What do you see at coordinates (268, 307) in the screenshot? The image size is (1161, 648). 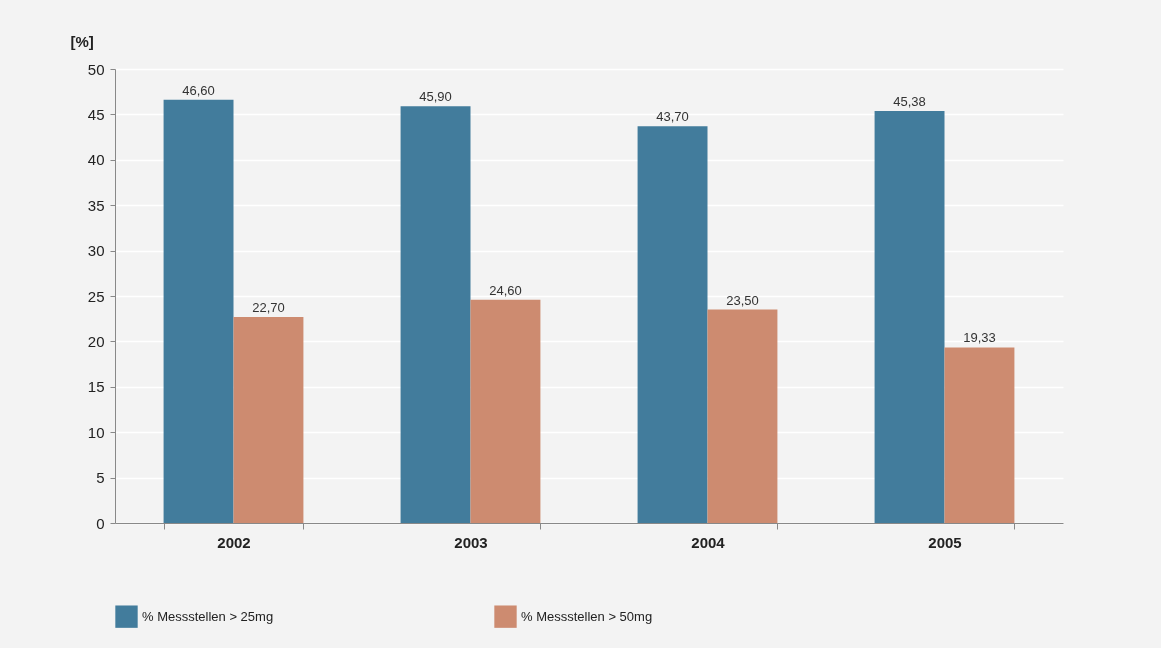 I see `data-label: 22,70` at bounding box center [268, 307].